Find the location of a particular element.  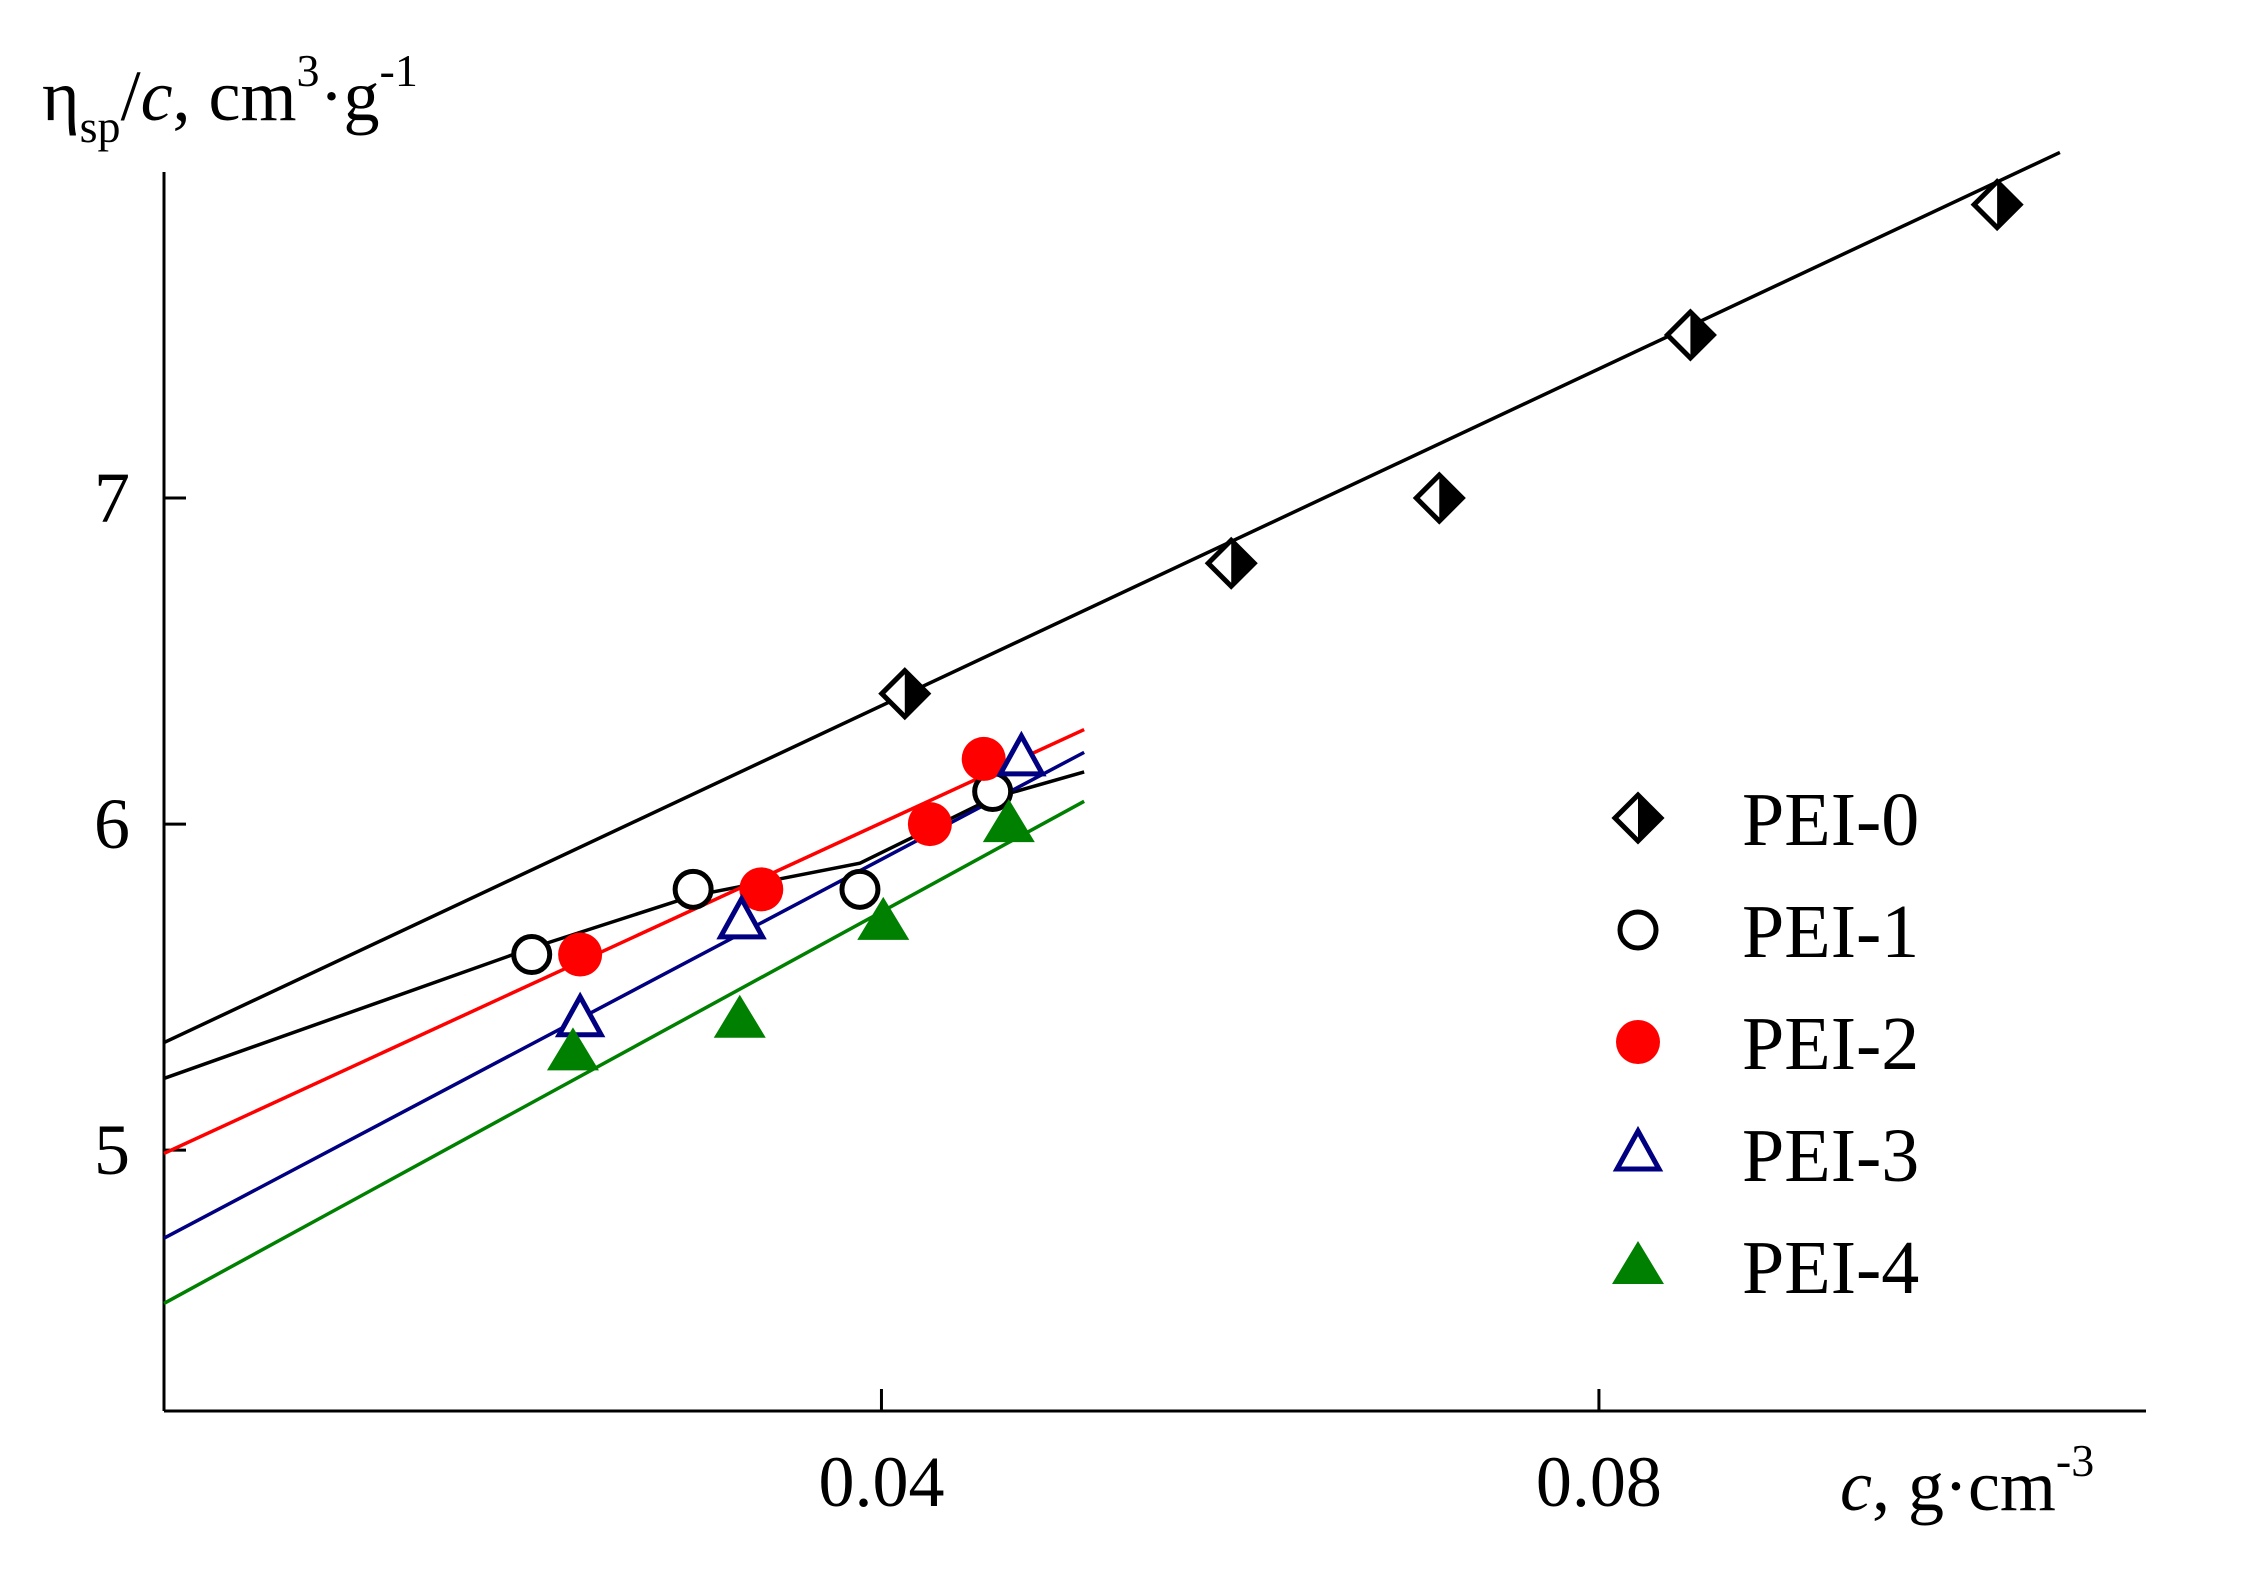

y-title-eta: η is located at coordinates (61, 96).